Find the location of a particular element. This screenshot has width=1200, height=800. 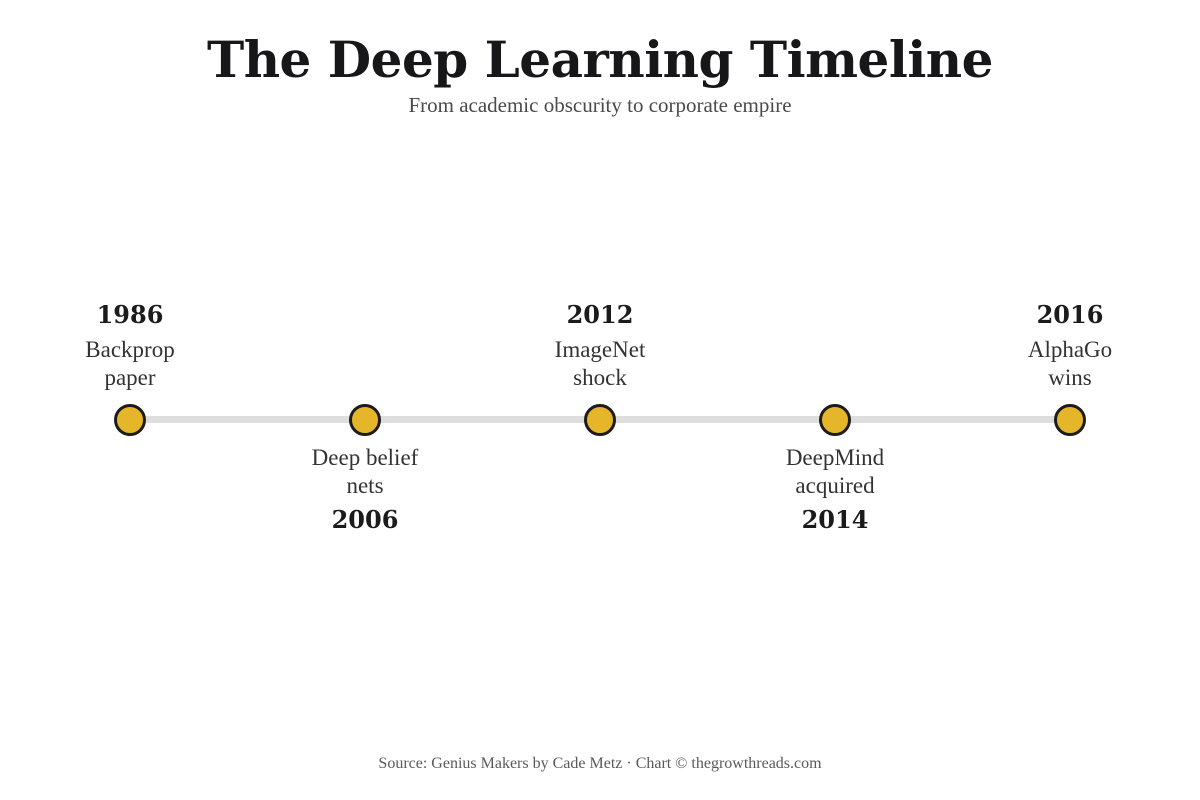

event-year: 2016 is located at coordinates (1070, 314).